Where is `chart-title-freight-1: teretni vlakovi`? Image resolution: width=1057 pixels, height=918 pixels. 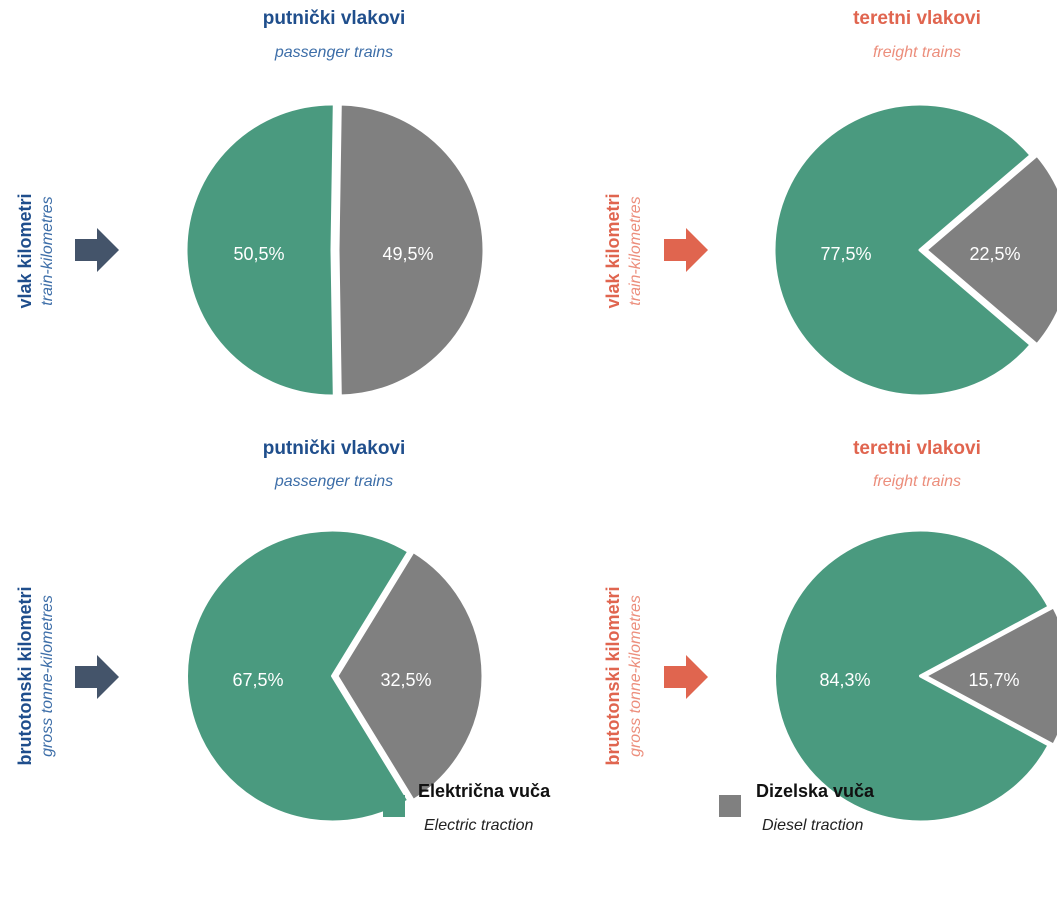 chart-title-freight-1: teretni vlakovi is located at coordinates (917, 18).